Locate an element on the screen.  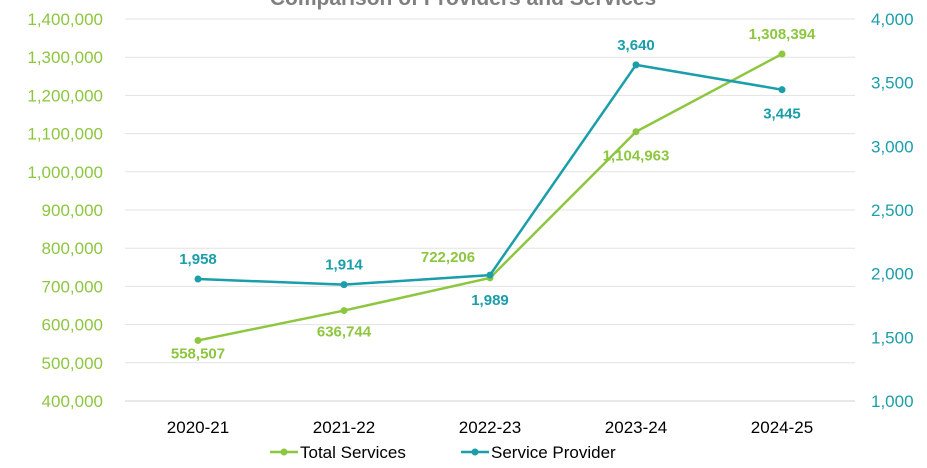
service-provider-data-label: 3,640 is located at coordinates (636, 45).